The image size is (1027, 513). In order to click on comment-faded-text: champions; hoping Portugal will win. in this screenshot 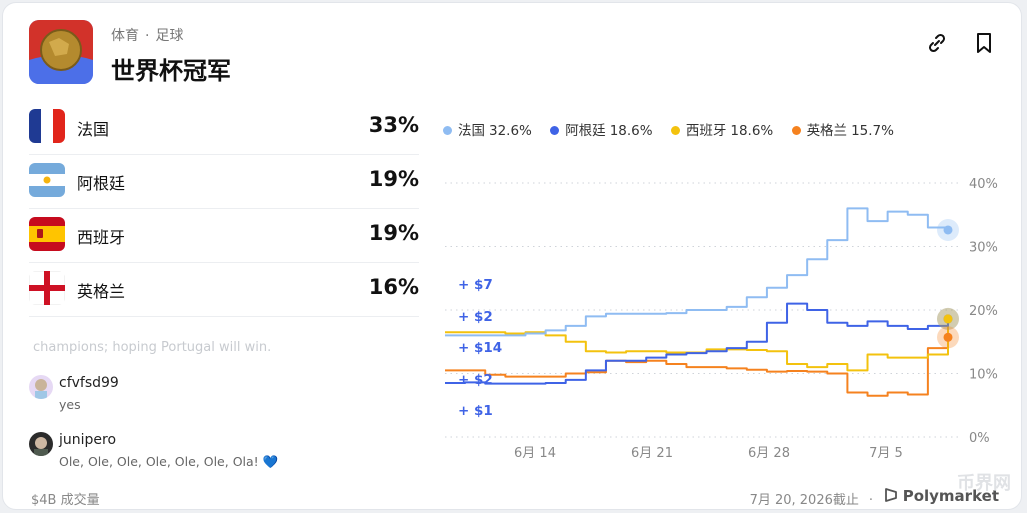, I will do `click(152, 347)`.